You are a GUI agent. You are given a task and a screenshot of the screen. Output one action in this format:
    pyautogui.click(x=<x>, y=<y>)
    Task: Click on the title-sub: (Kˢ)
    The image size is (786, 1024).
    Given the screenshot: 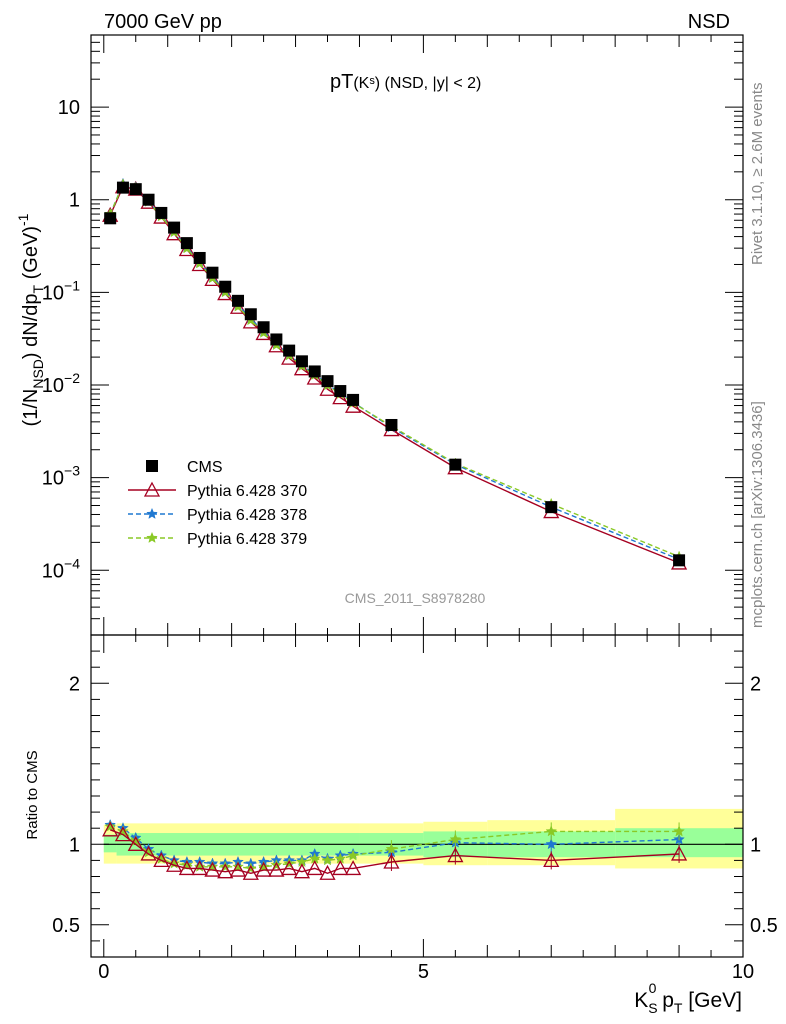 What is the action you would take?
    pyautogui.click(x=366, y=83)
    